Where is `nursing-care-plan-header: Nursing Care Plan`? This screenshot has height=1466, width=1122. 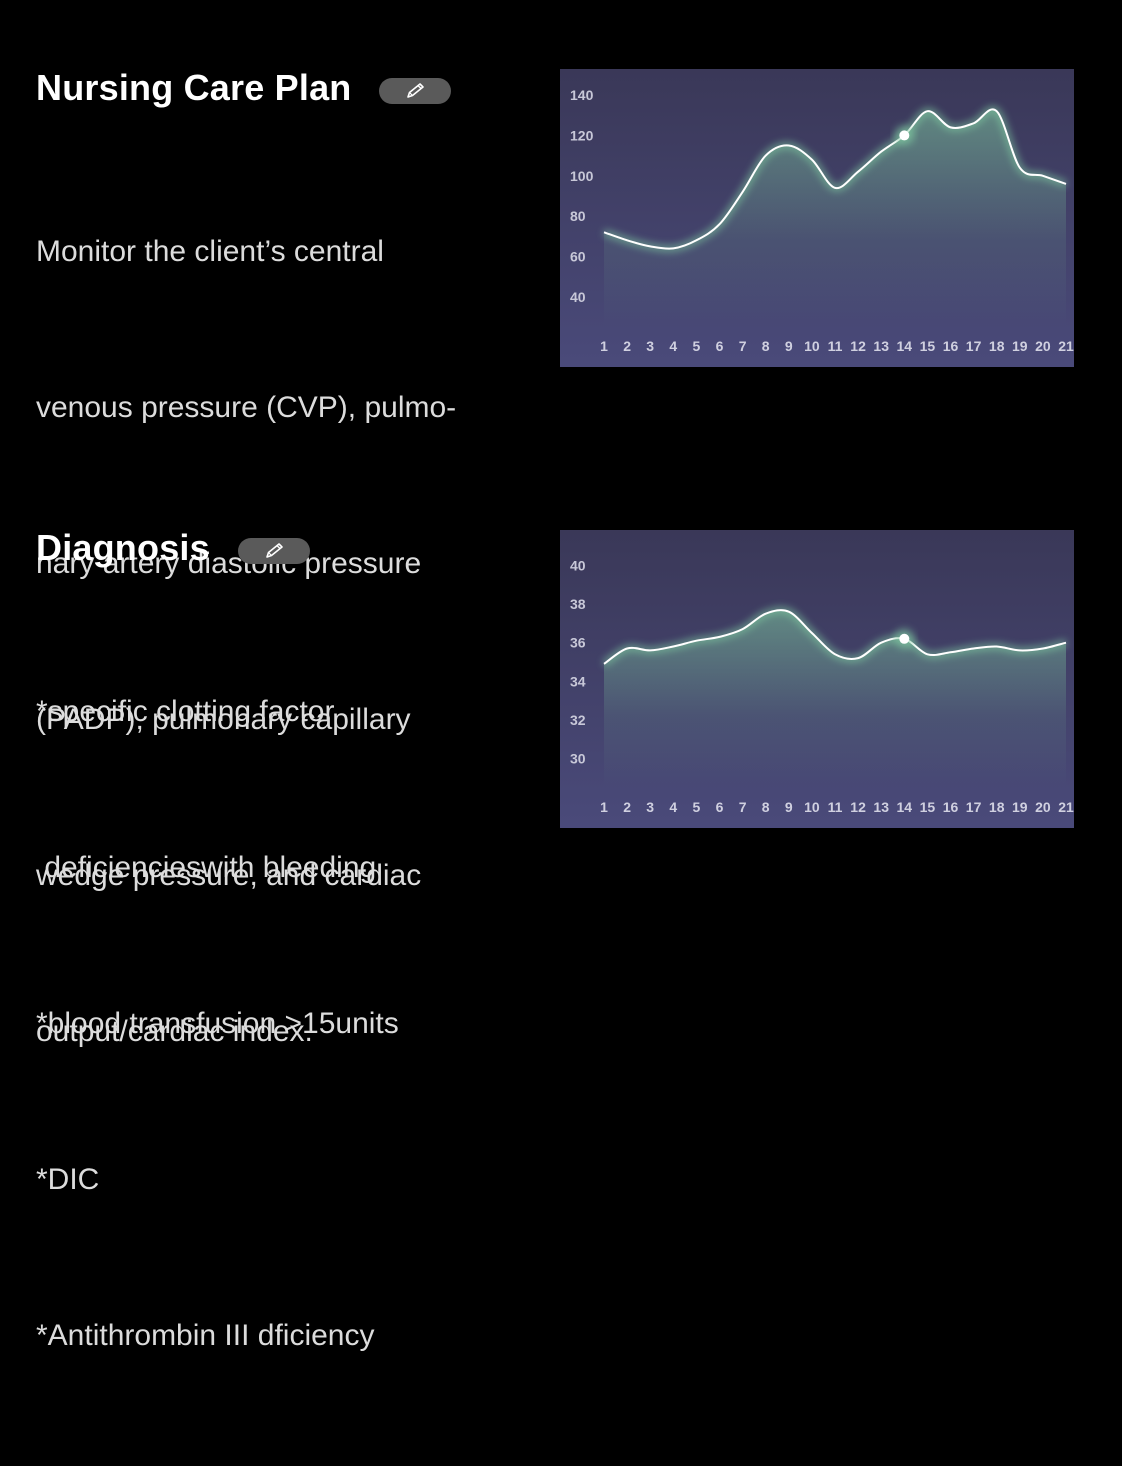
nursing-care-plan-header: Nursing Care Plan is located at coordinates (291, 87).